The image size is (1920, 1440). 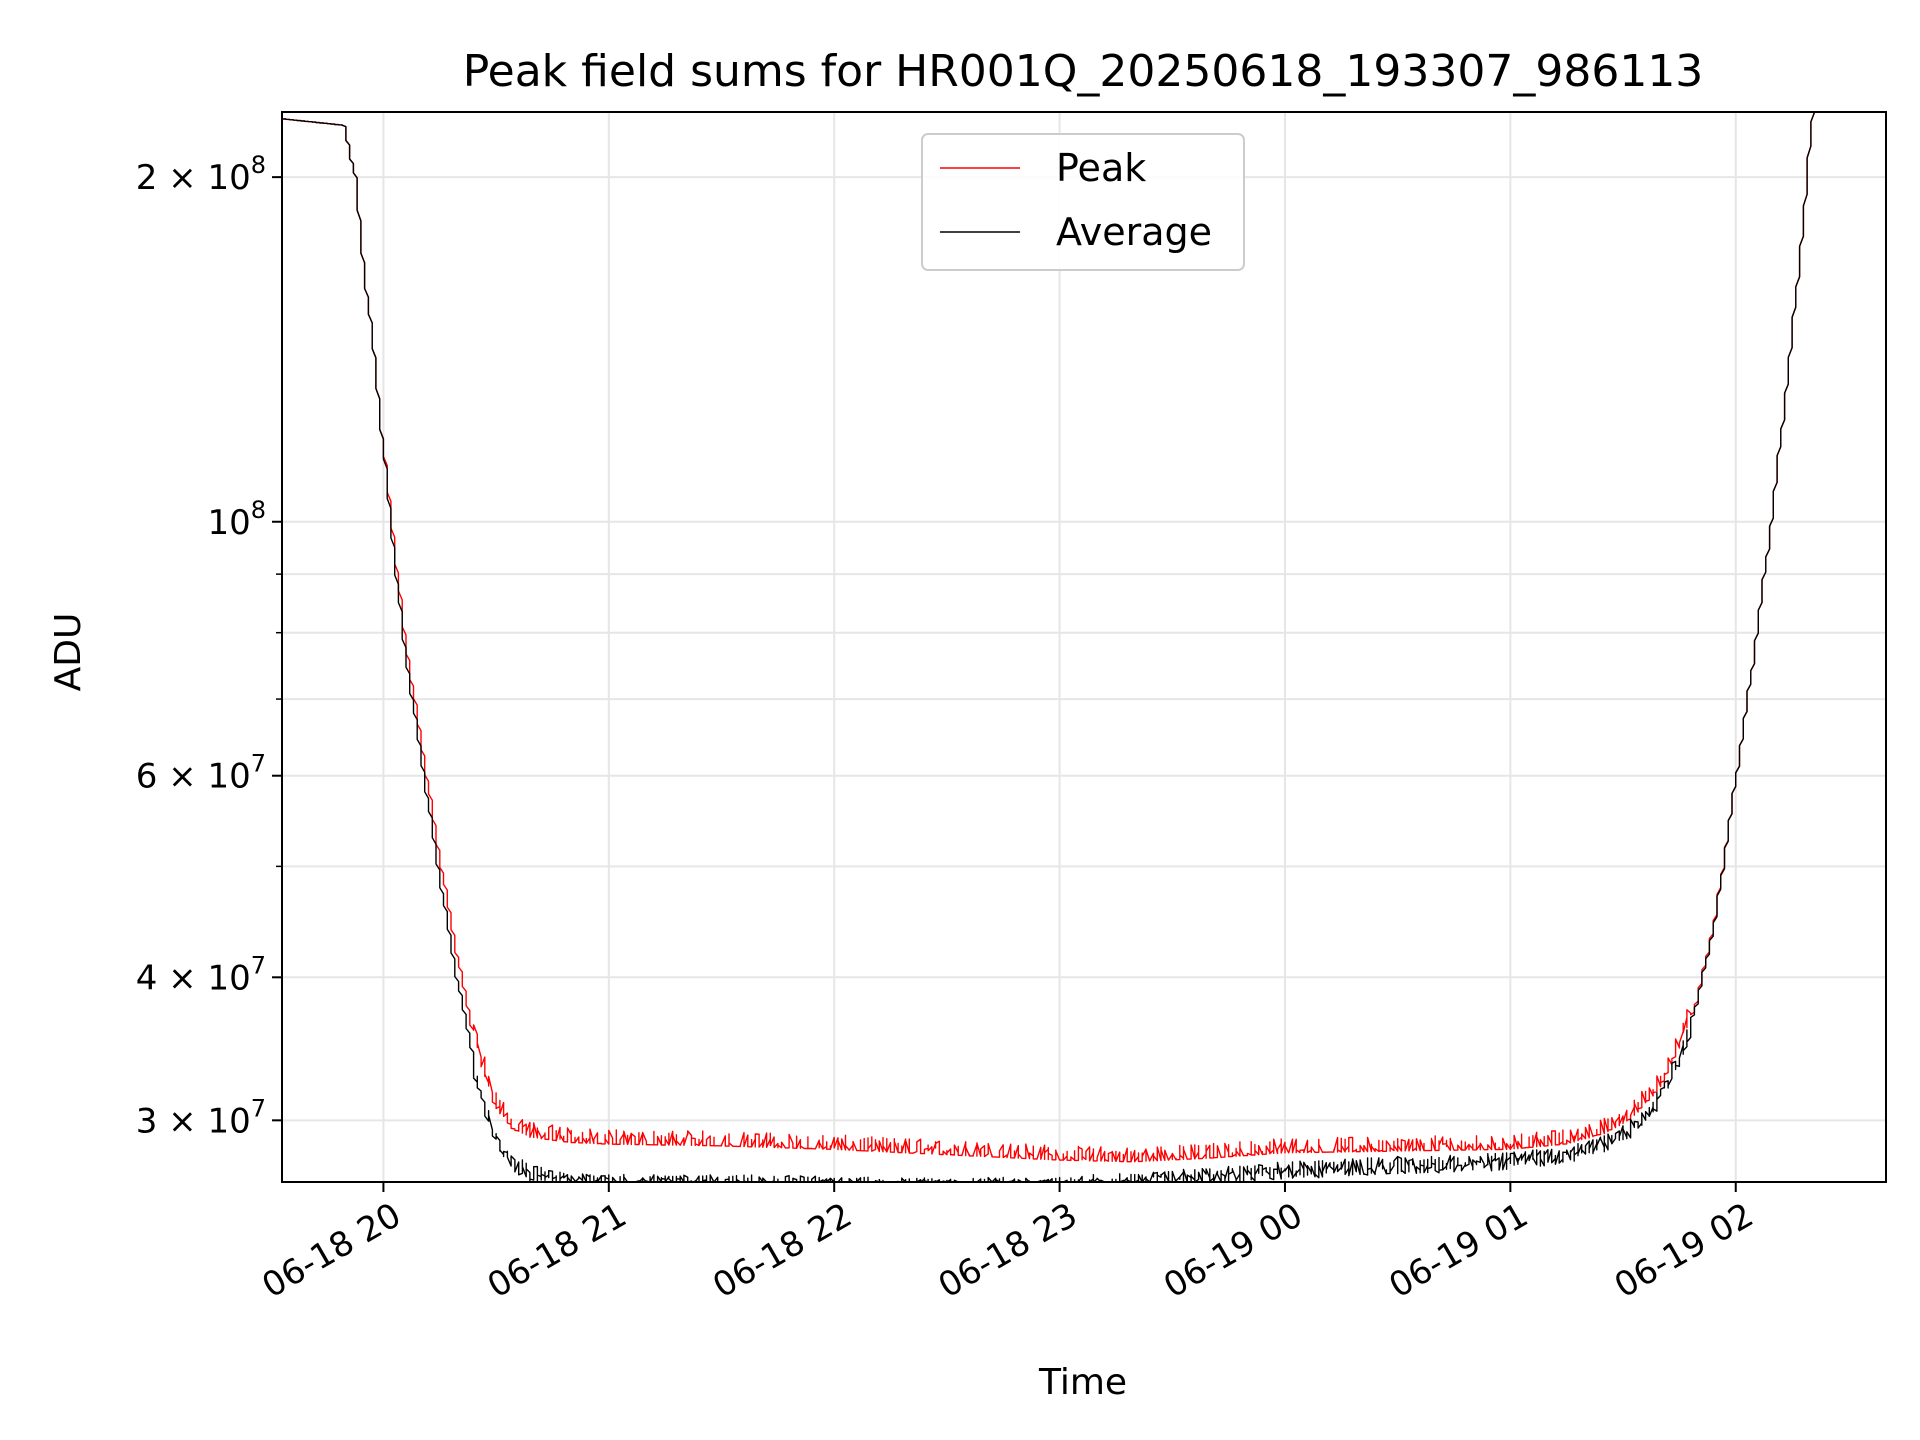 What do you see at coordinates (1083, 202) in the screenshot?
I see `legend: Peak Average` at bounding box center [1083, 202].